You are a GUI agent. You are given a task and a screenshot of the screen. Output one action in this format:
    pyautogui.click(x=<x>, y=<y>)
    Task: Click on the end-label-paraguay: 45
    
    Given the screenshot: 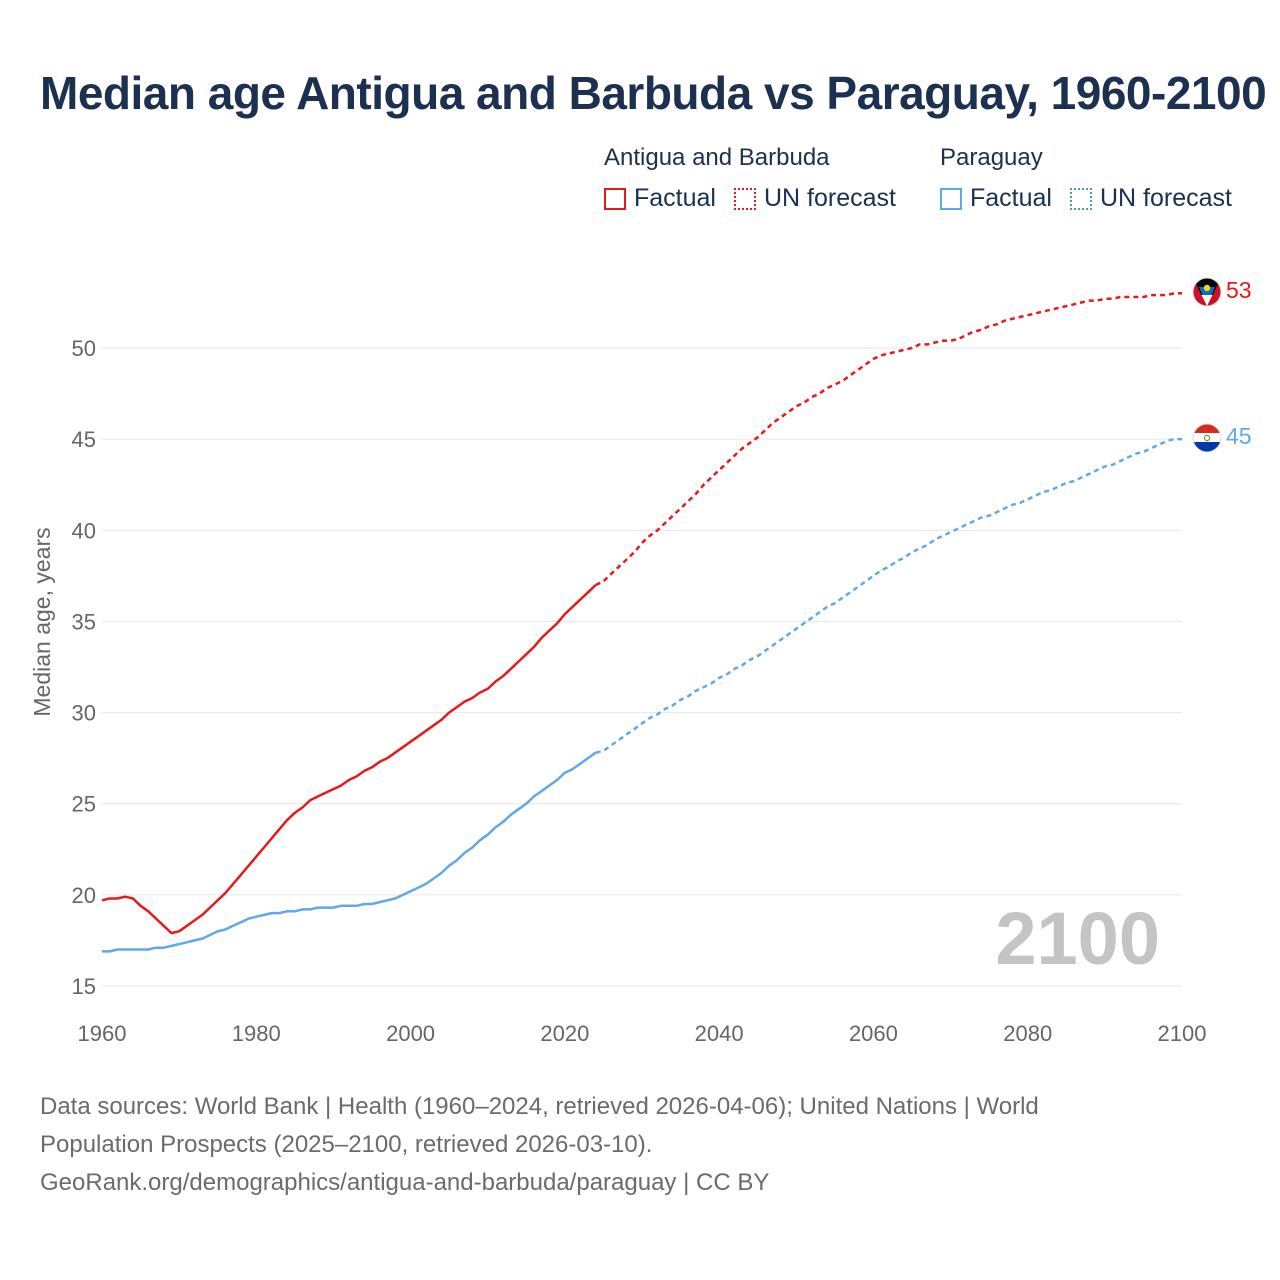 What is the action you would take?
    pyautogui.click(x=1239, y=436)
    